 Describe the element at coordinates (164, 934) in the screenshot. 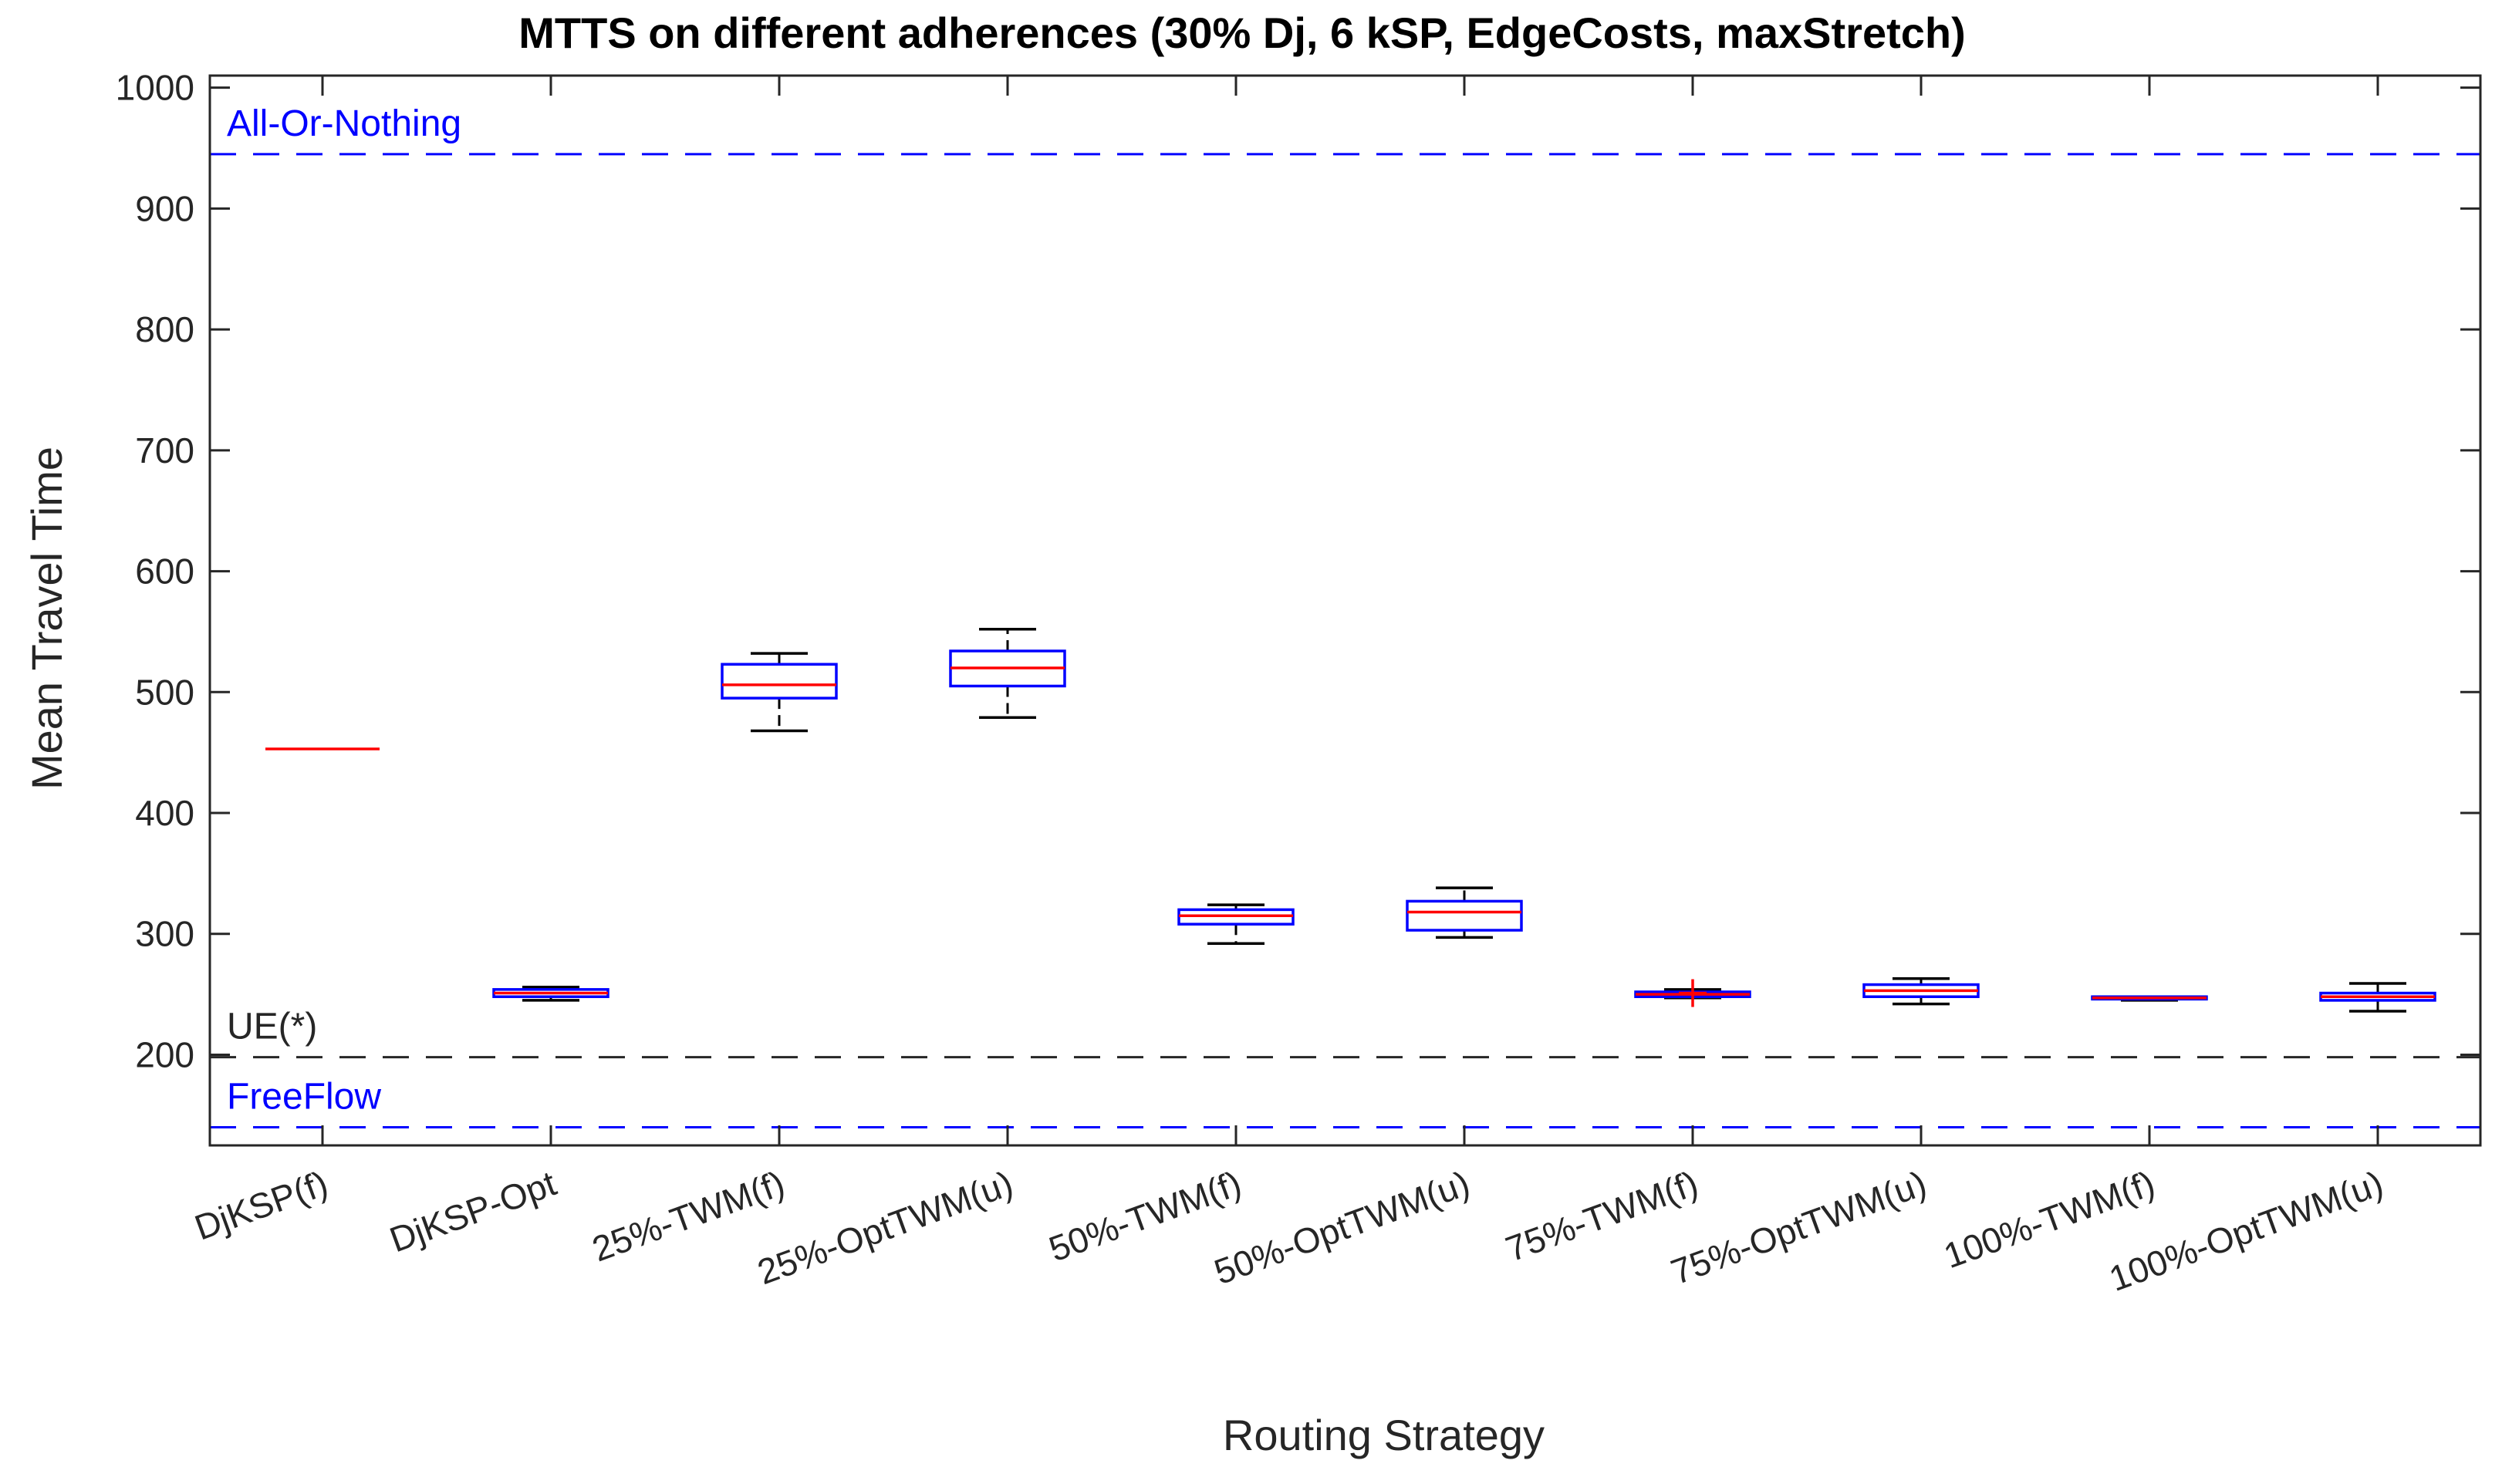

I see `y-tick-label: 300` at that location.